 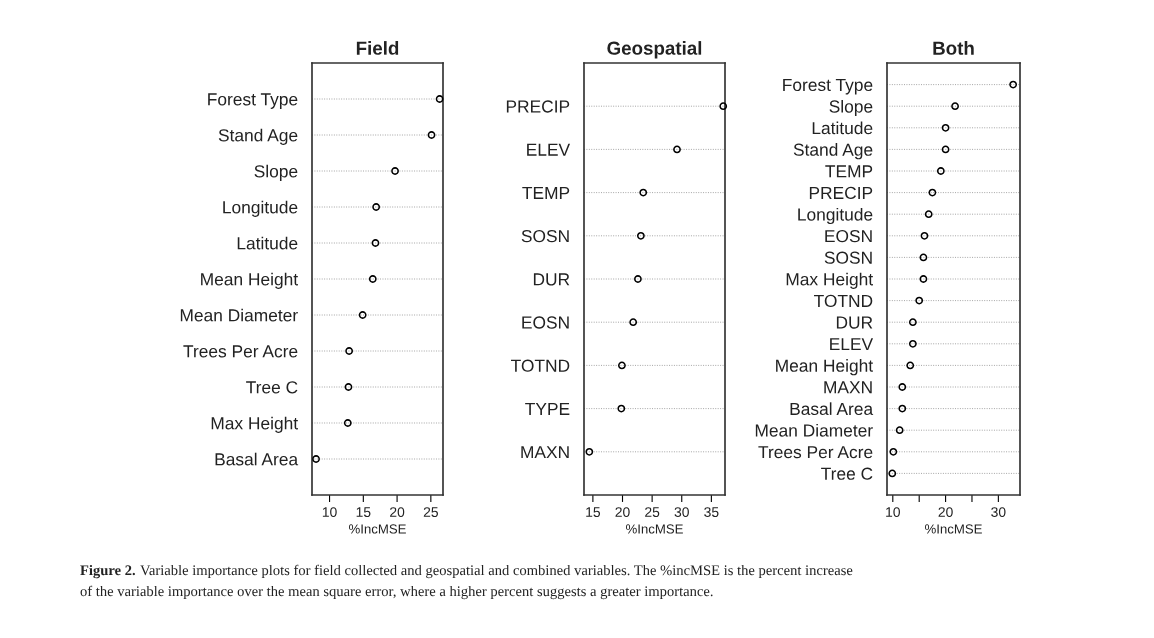 I want to click on text: Variable importance plots for field collected and geospatial and combined variables. The %incMSE is the percent increase, so click(x=496, y=571).